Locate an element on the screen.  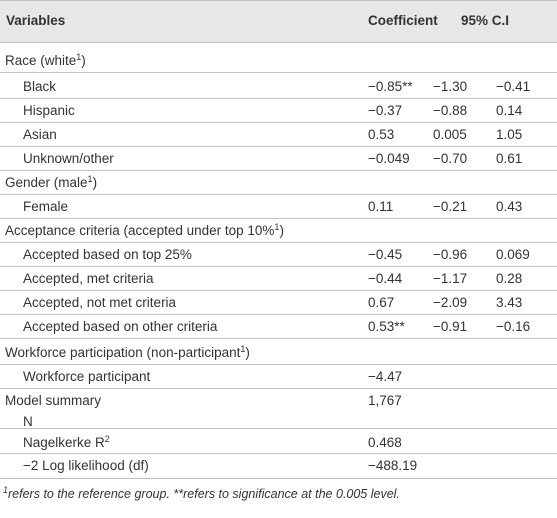
table-row: −2 Log likelihood (df) −488.19 is located at coordinates (278, 466).